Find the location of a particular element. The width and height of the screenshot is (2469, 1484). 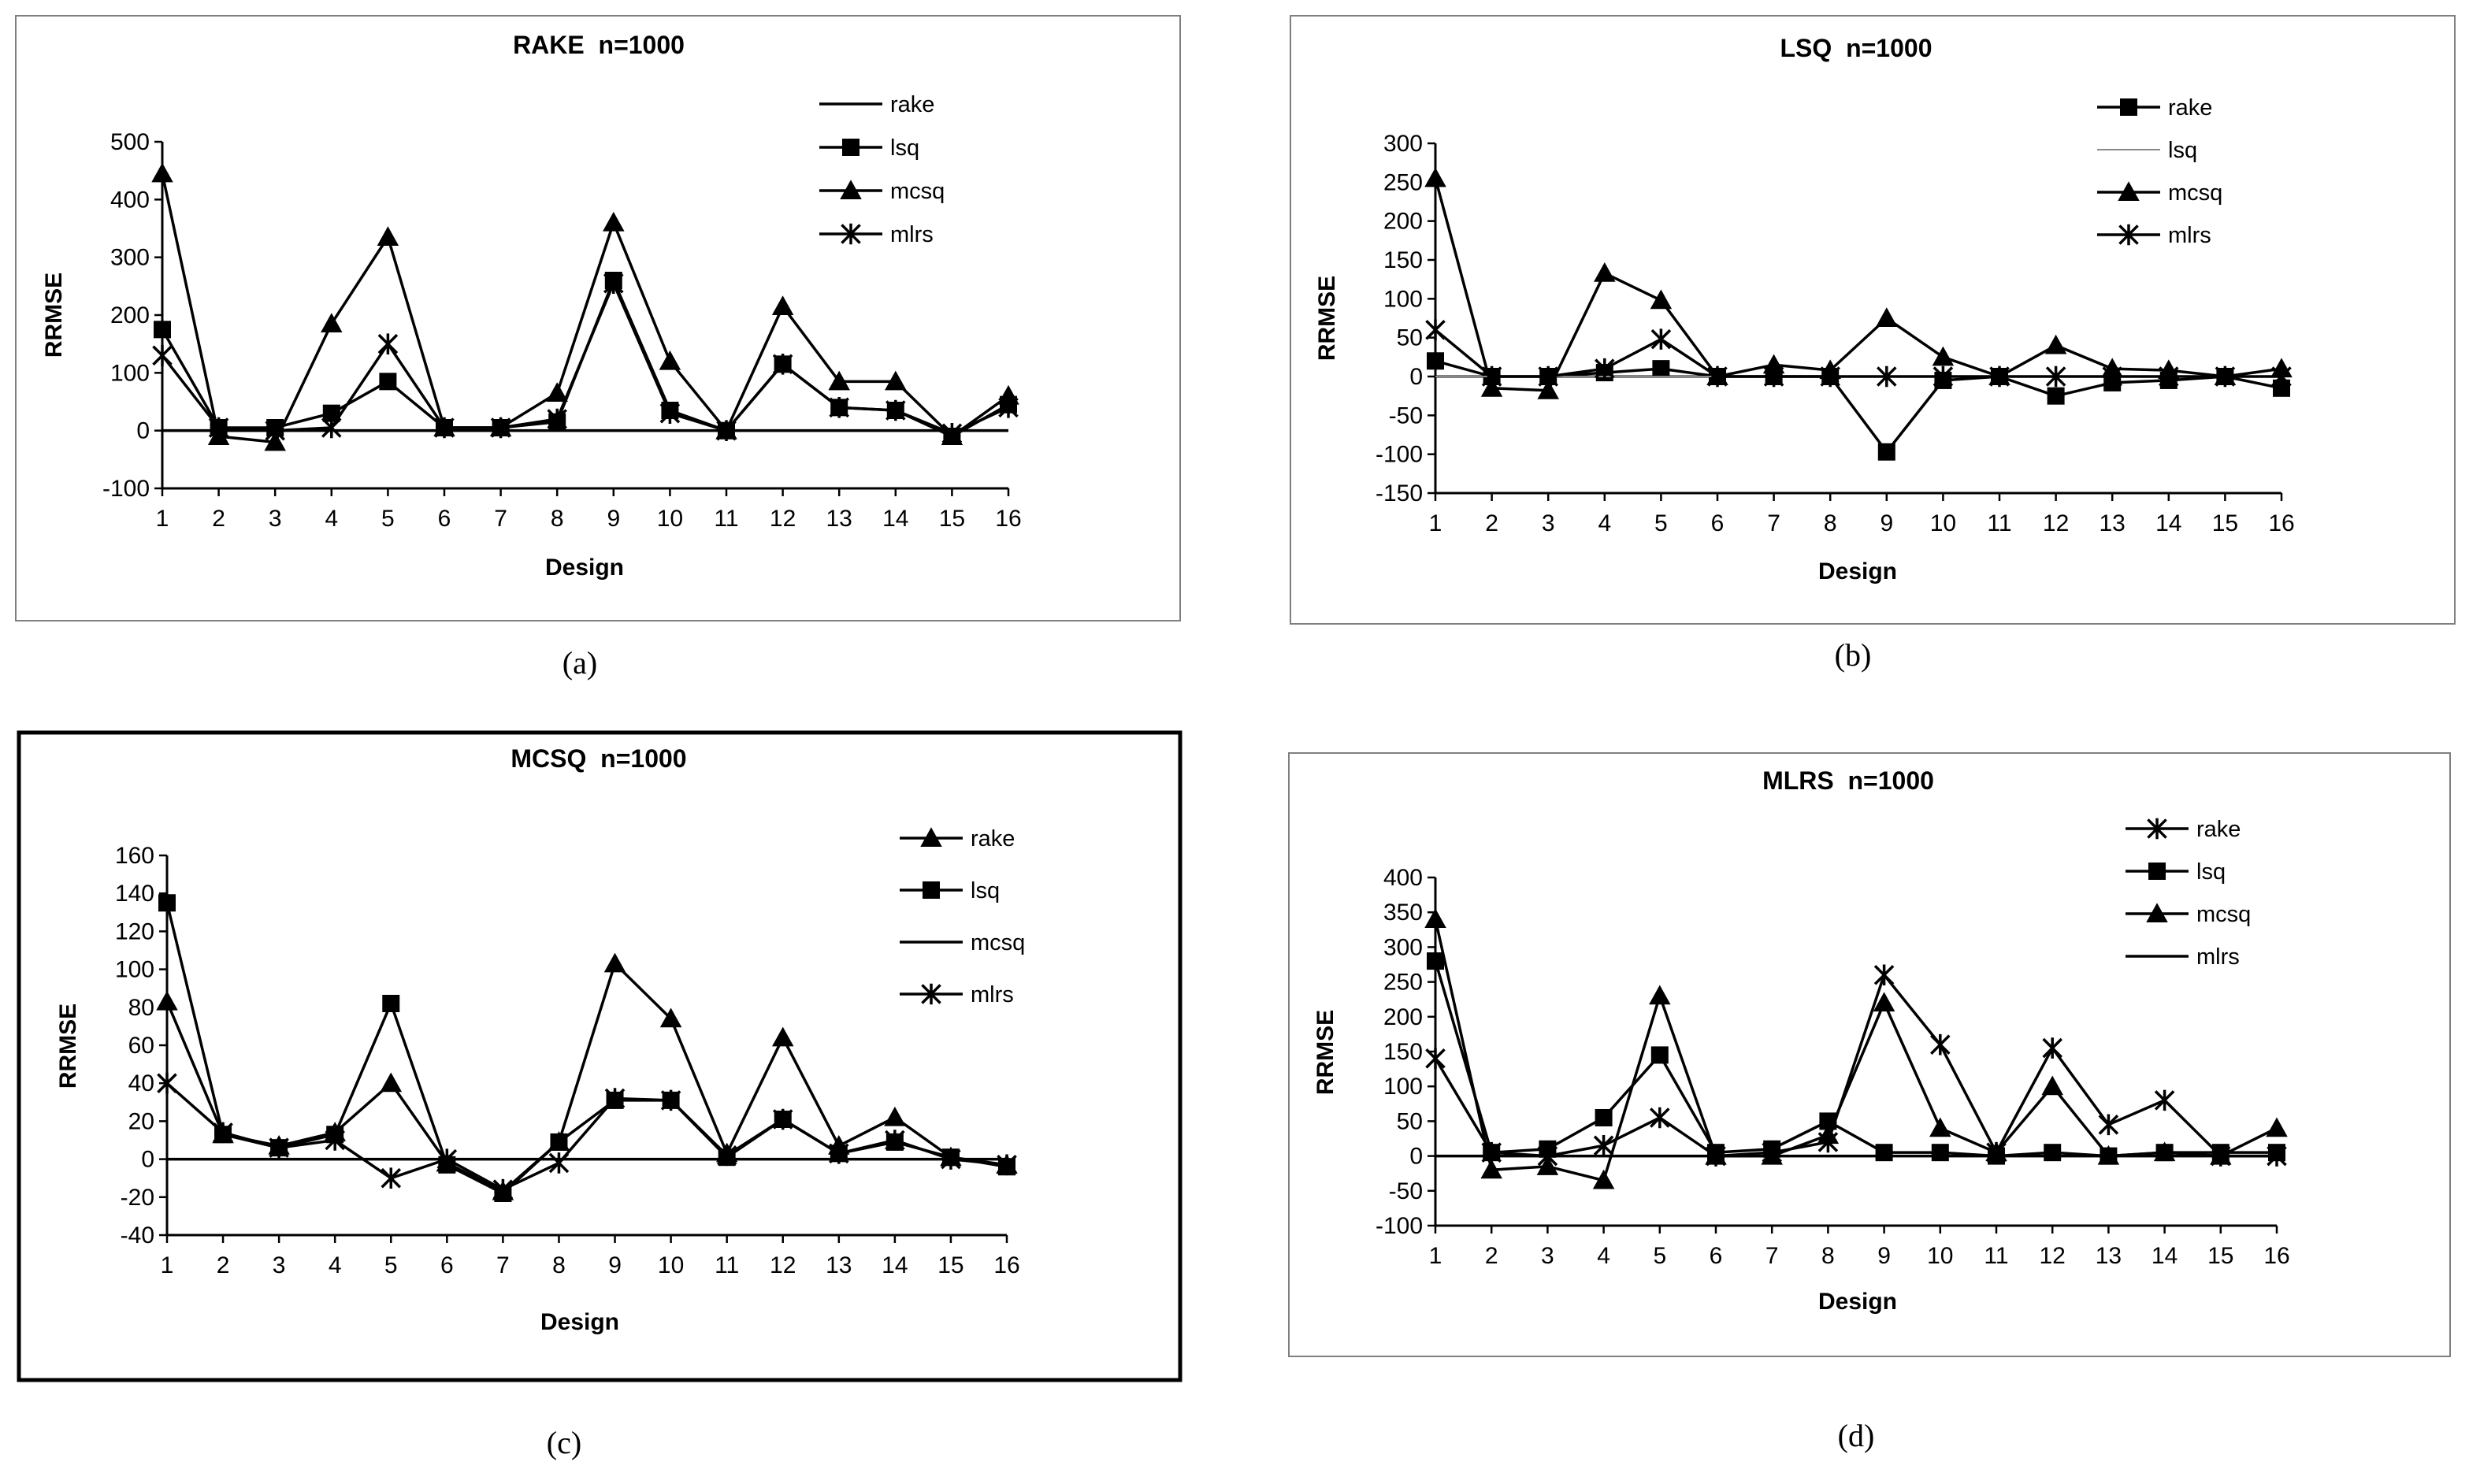

y-tick-label: 140 is located at coordinates (134, 894).